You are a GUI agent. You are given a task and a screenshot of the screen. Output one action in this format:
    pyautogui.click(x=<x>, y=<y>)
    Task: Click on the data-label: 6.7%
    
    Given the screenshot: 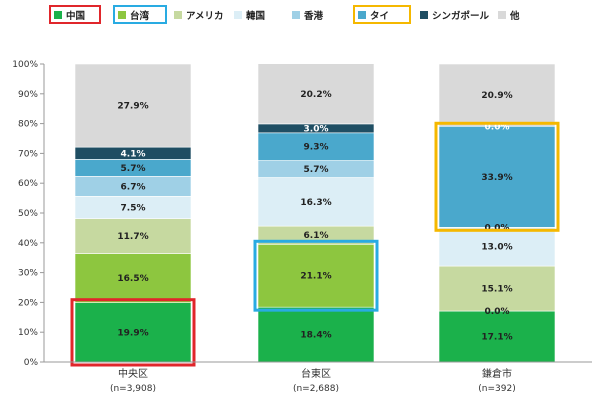 What is the action you would take?
    pyautogui.click(x=133, y=187)
    